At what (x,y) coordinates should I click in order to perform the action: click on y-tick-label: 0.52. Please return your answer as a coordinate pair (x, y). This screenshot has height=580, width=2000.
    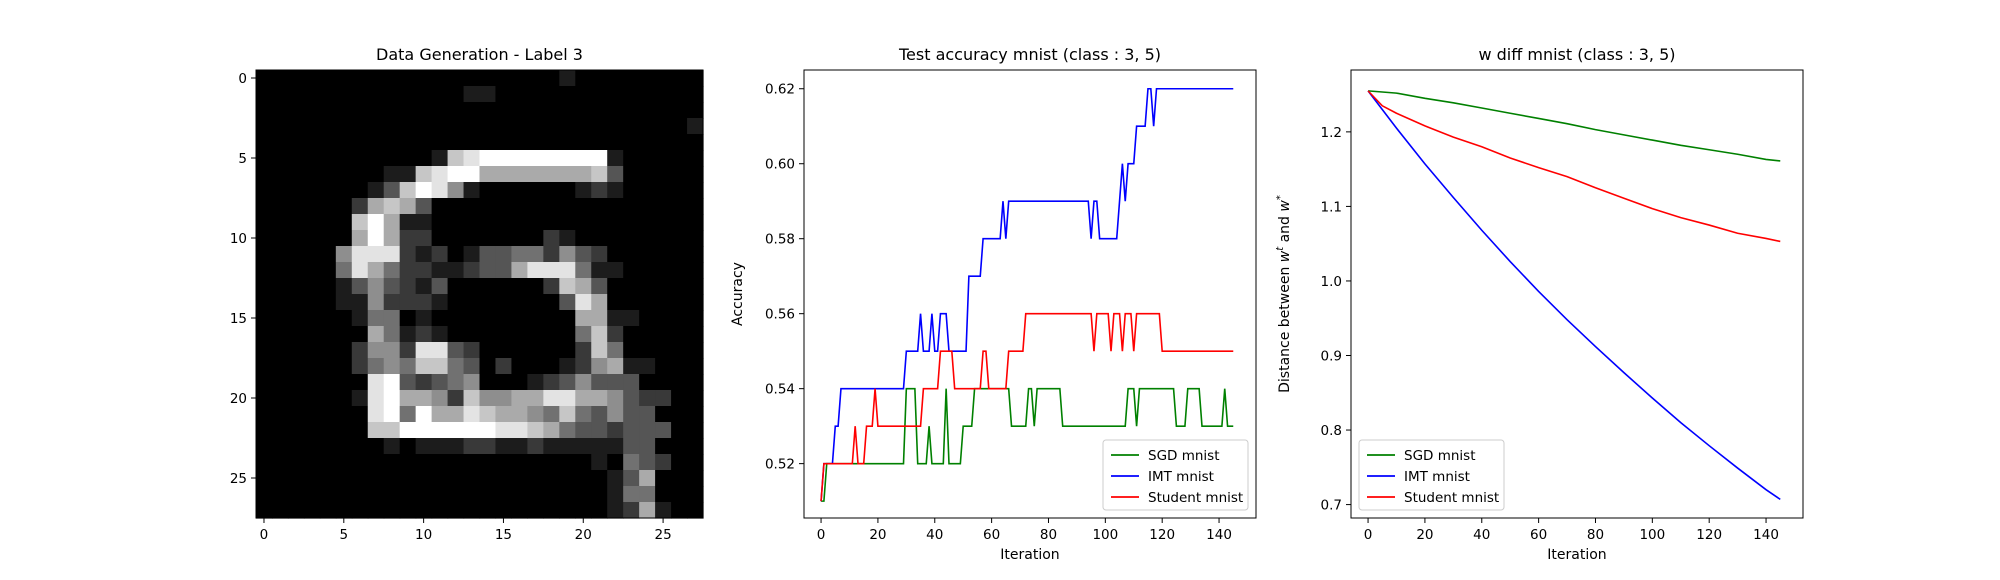
    Looking at the image, I should click on (780, 465).